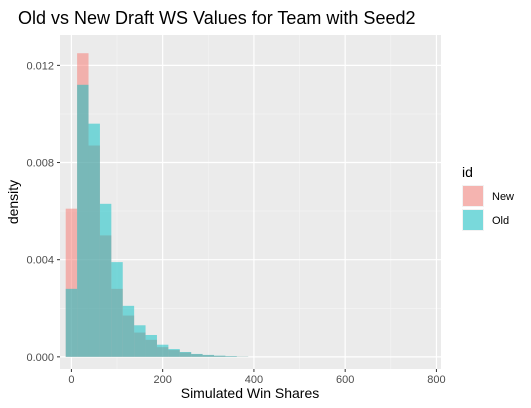 The image size is (531, 408). I want to click on y-axis-title: density, so click(13, 202).